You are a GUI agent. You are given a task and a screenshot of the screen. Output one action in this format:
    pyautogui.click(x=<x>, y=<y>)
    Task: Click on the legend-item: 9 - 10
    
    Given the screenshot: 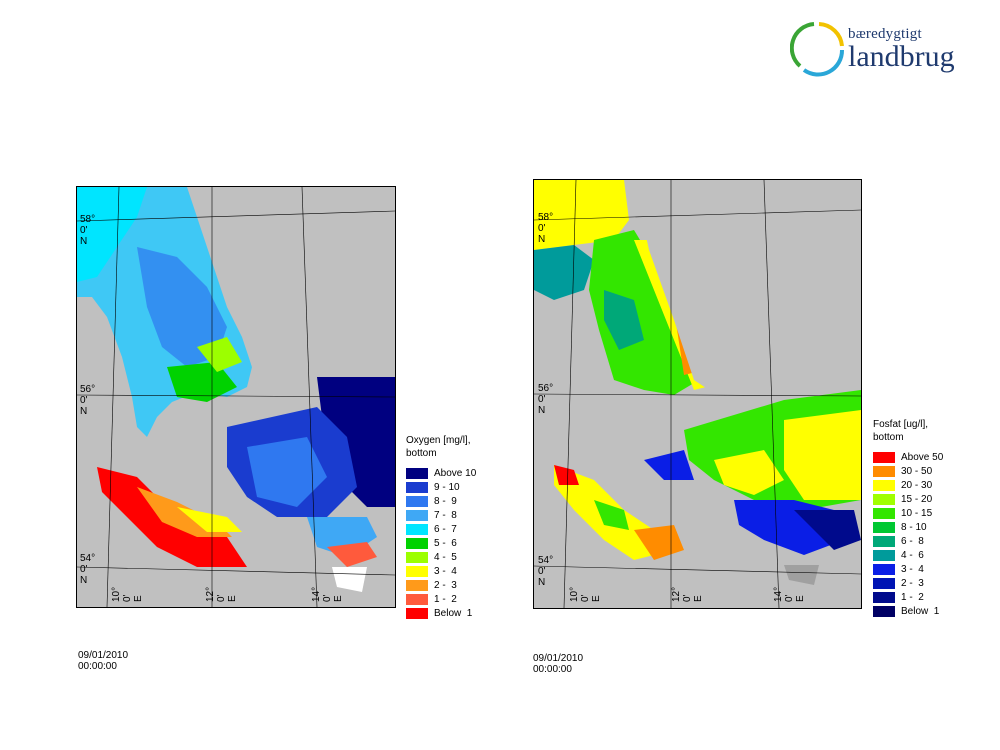 What is the action you would take?
    pyautogui.click(x=441, y=487)
    